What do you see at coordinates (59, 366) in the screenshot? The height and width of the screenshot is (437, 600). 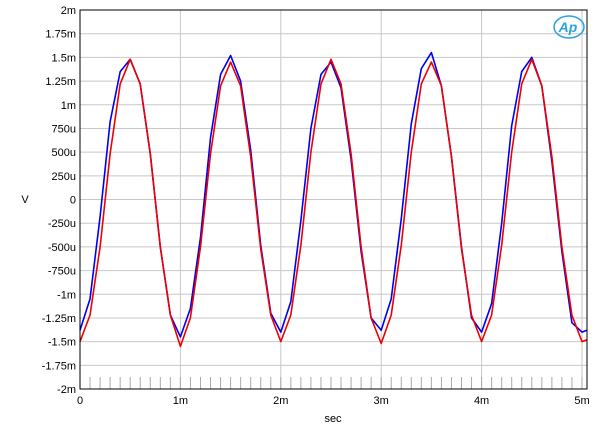 I see `y-tick-label: -1.75m` at bounding box center [59, 366].